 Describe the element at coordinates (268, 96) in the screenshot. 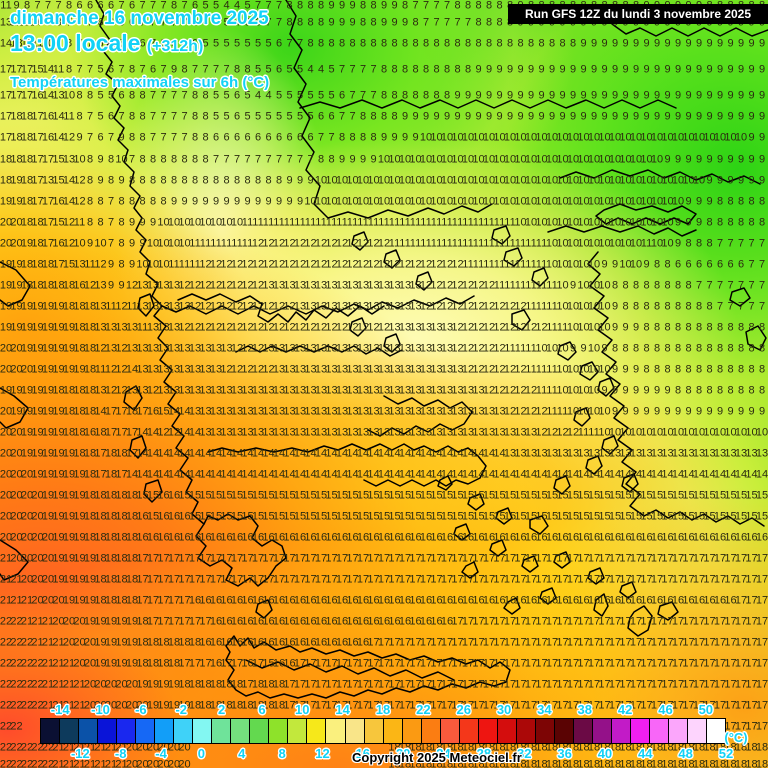

I see `grid-temperature-value: 4` at that location.